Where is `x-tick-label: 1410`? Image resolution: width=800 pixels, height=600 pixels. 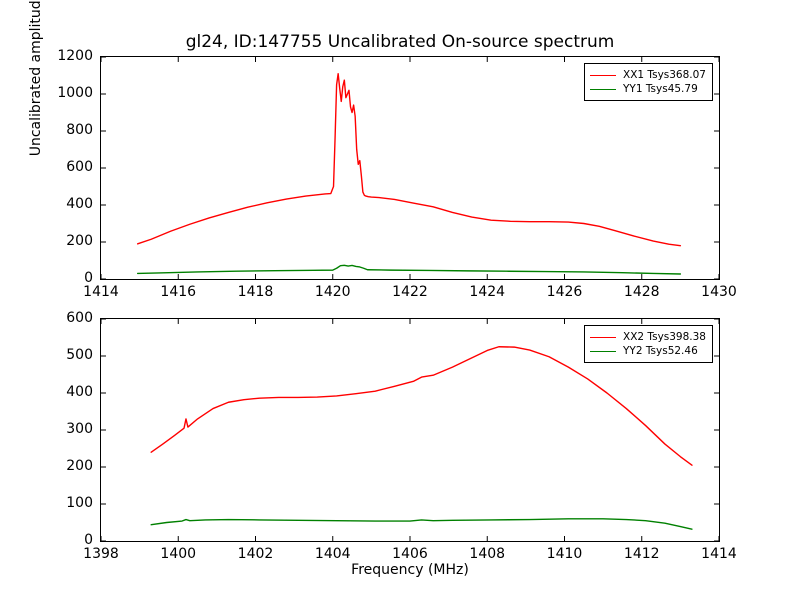
x-tick-label: 1410 is located at coordinates (564, 554).